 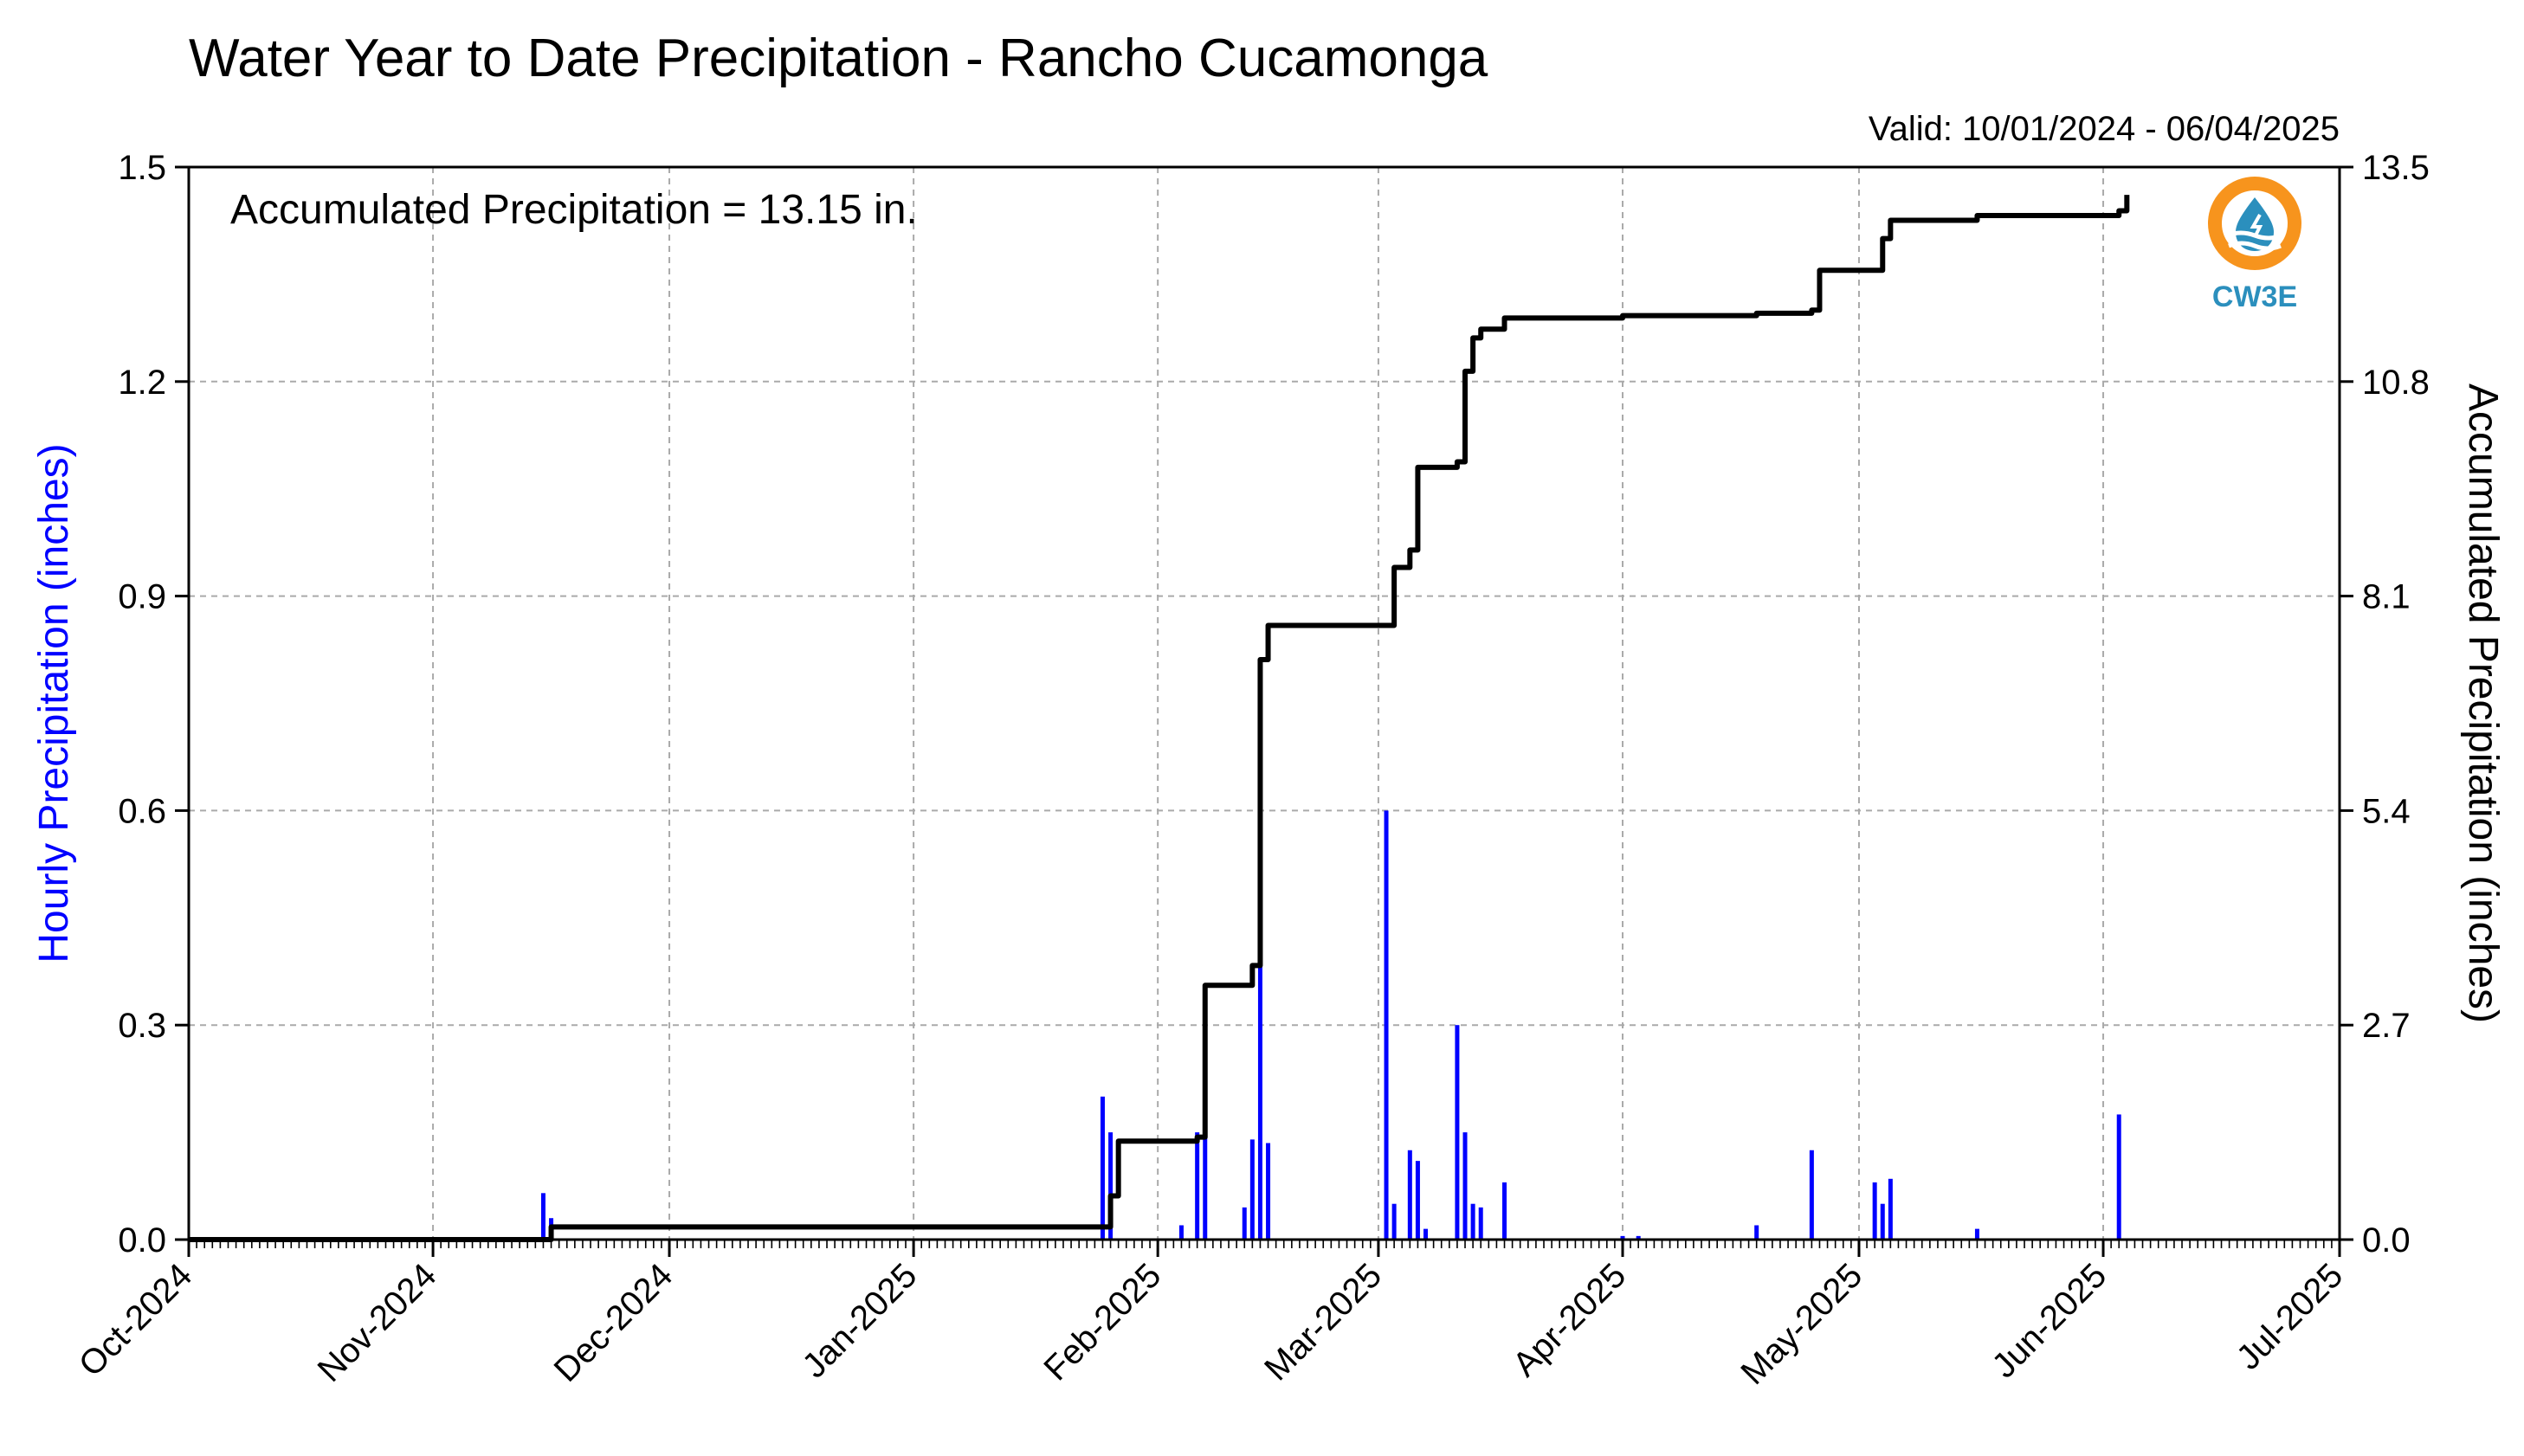 What do you see at coordinates (2396, 168) in the screenshot?
I see `y2-tick-label: 13.5` at bounding box center [2396, 168].